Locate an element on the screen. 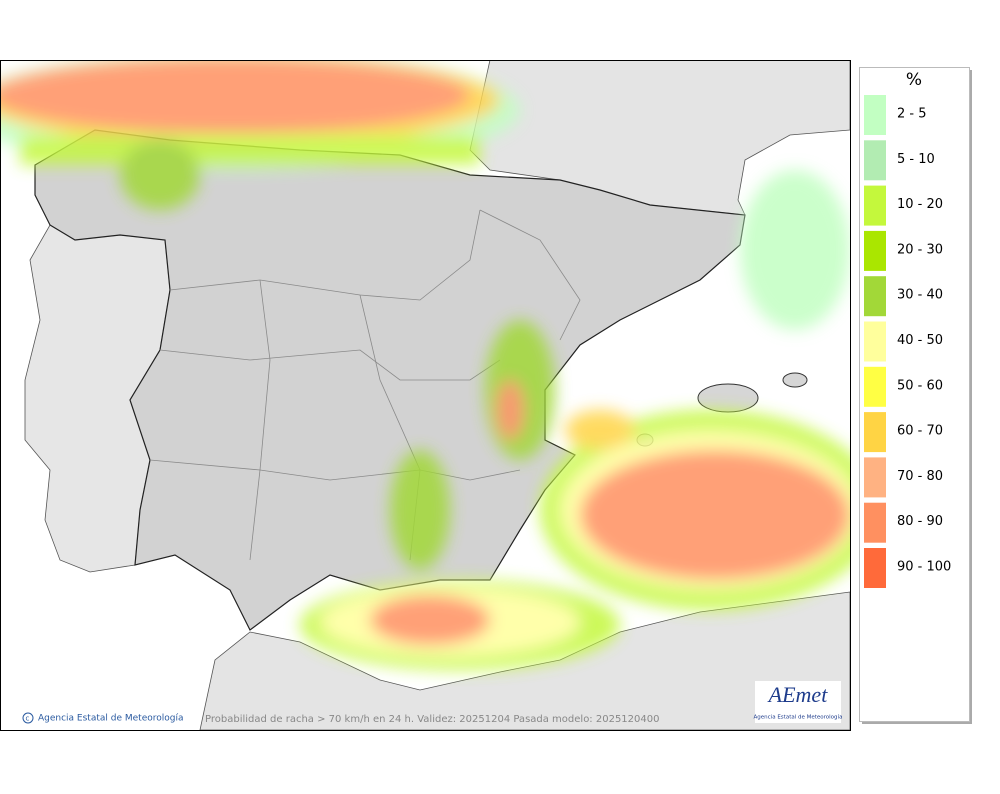 The width and height of the screenshot is (1000, 794). copyright-icon is located at coordinates (28, 718).